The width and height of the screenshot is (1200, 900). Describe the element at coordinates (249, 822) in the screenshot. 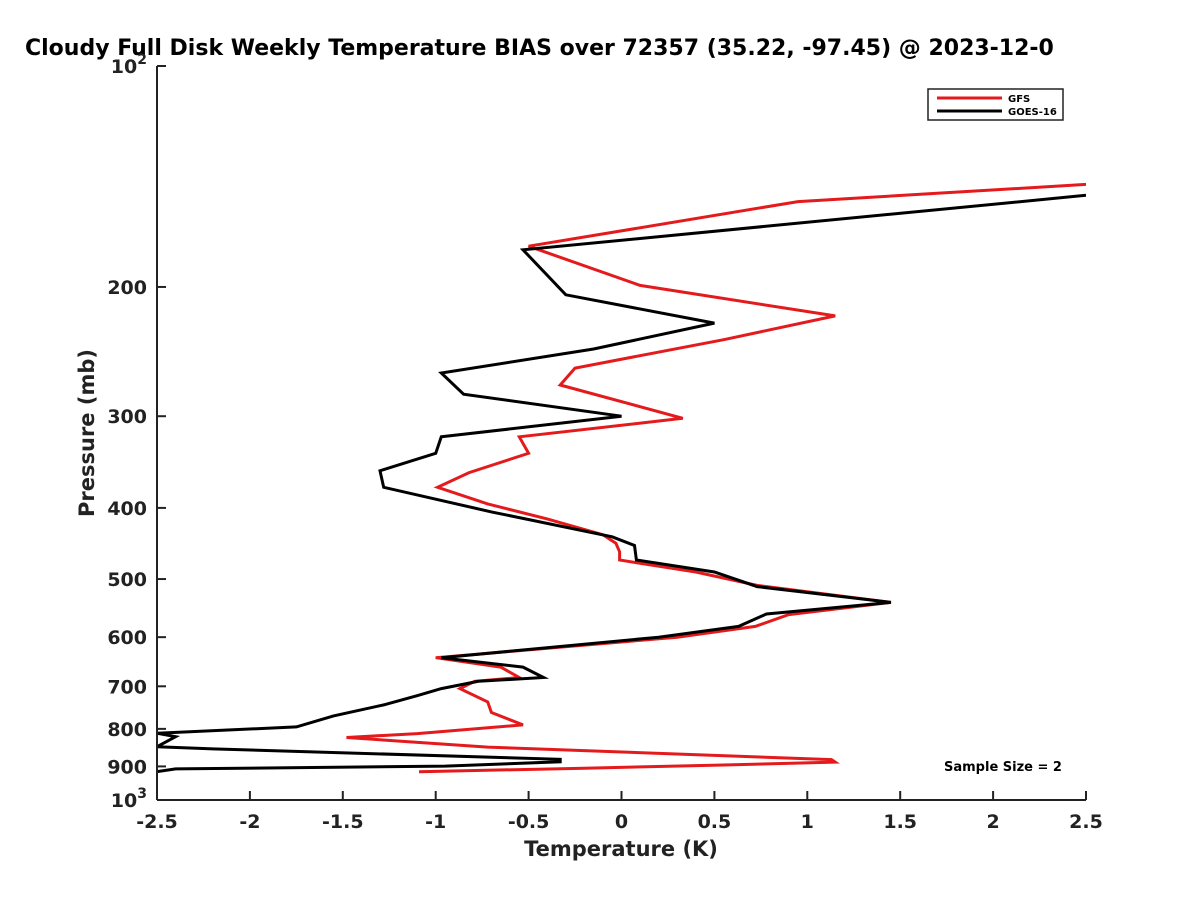

I see `x-tick-label: -2` at that location.